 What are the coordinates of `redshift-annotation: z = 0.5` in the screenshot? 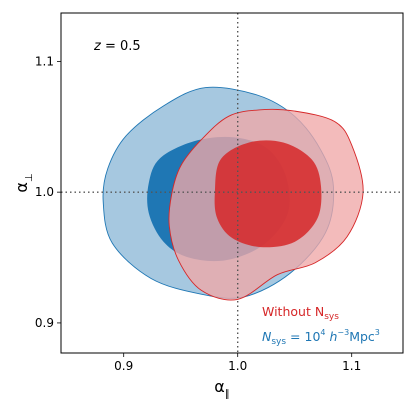 It's located at (117, 46).